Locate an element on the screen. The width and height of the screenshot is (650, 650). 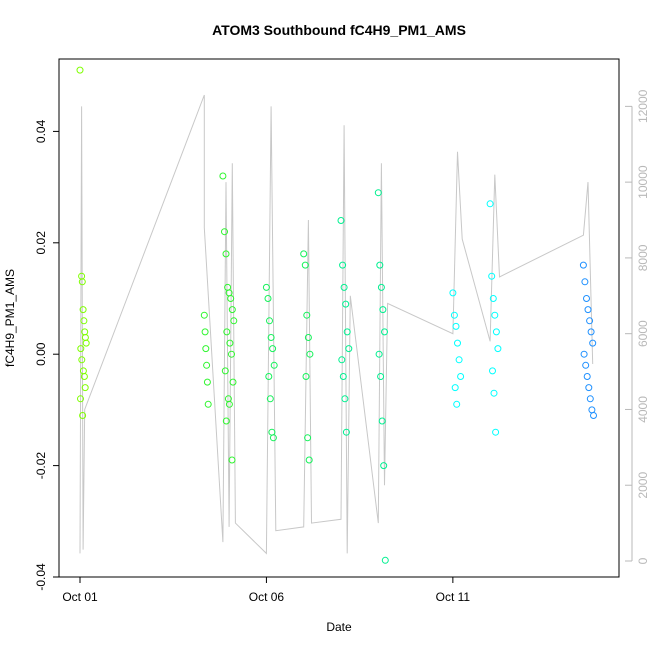
y2-tick-label: 0 is located at coordinates (643, 560).